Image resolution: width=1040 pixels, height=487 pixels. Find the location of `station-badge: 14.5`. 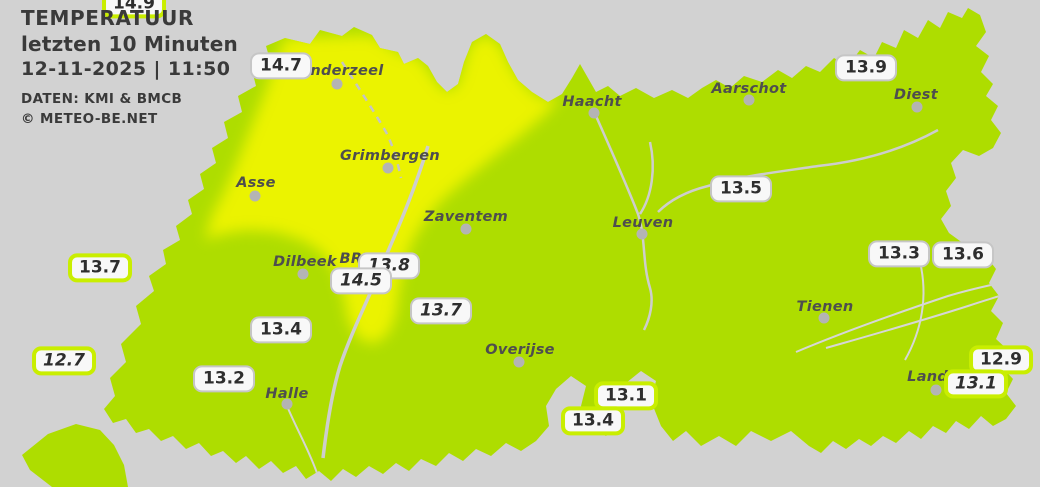

station-badge: 14.5 is located at coordinates (361, 281).